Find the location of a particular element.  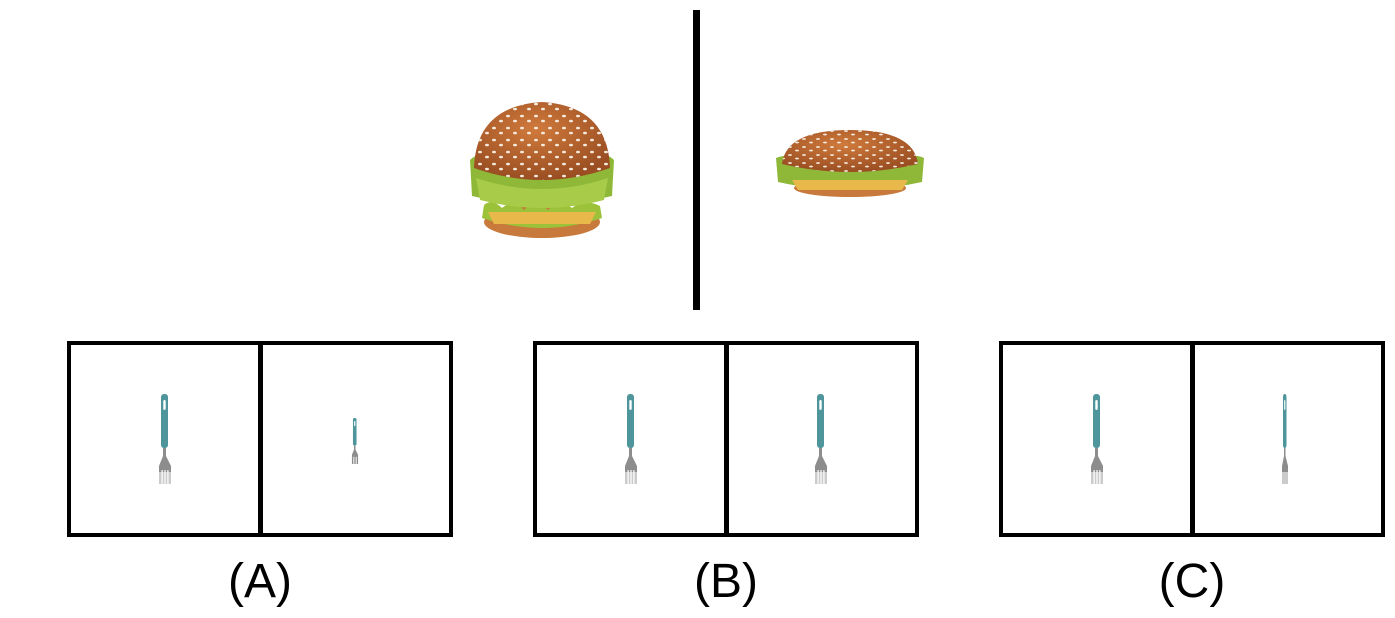

option-a-separator is located at coordinates (260, 439).